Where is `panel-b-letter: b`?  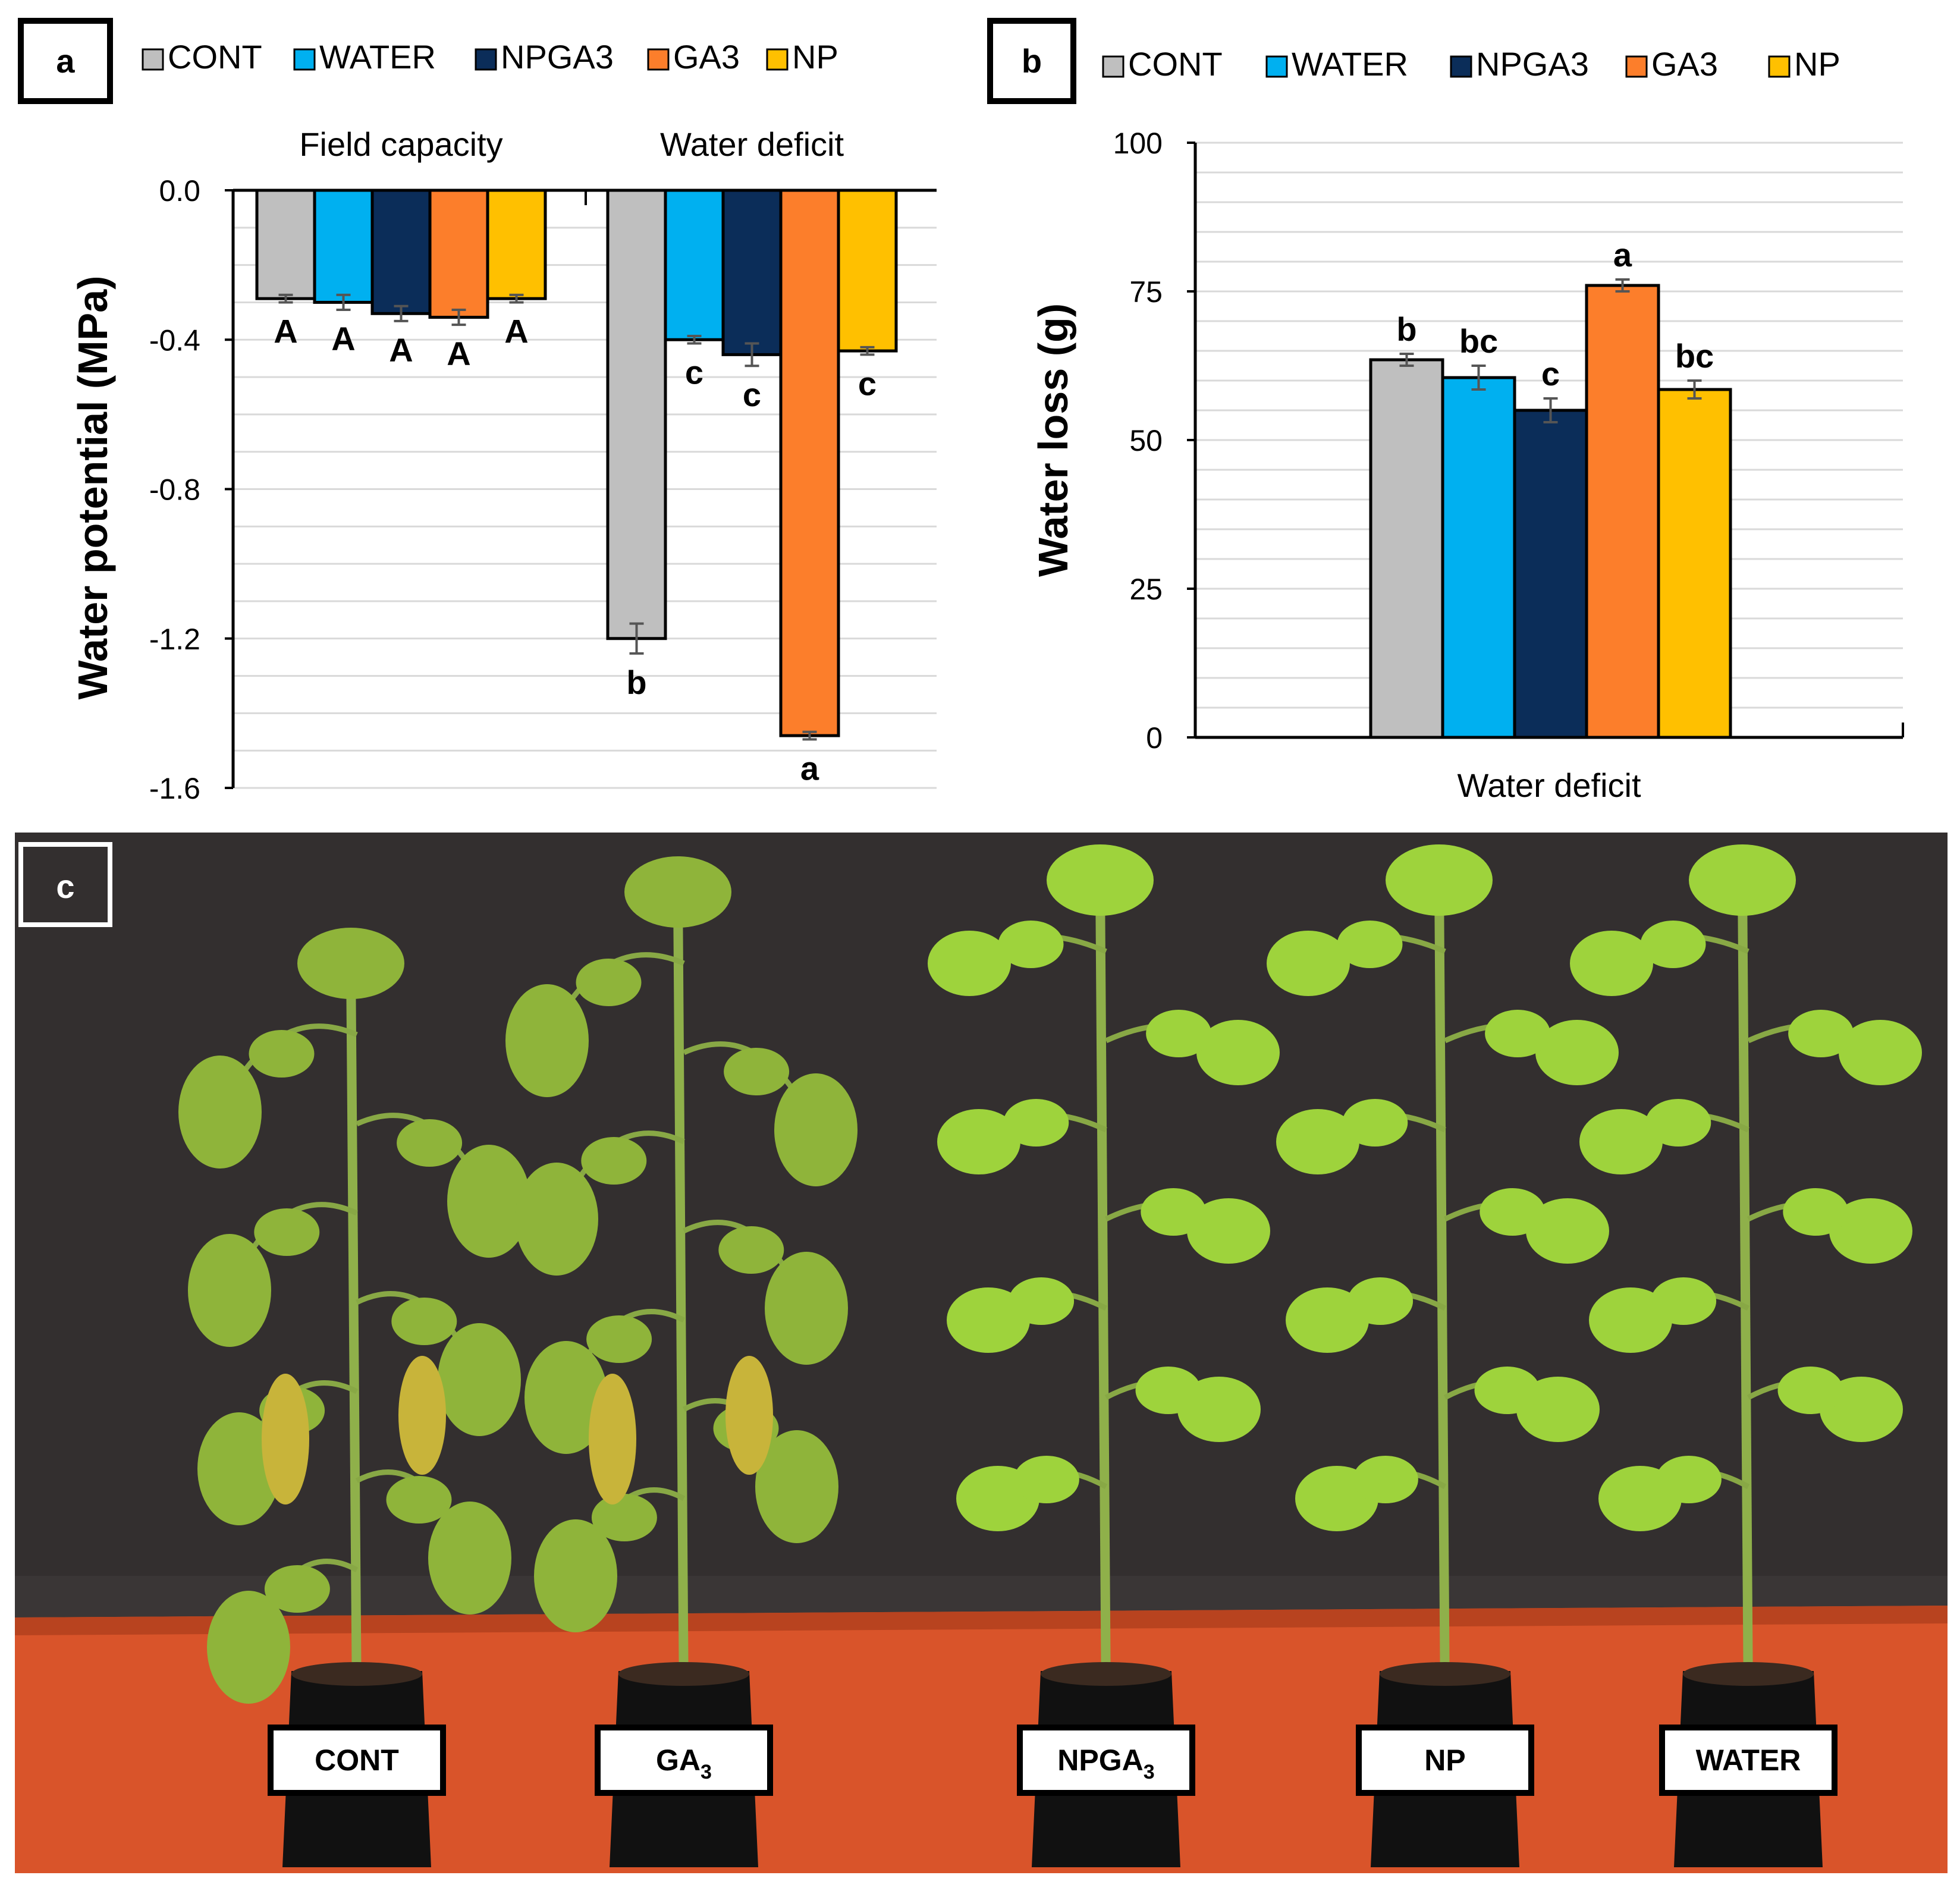 panel-b-letter: b is located at coordinates (1032, 61).